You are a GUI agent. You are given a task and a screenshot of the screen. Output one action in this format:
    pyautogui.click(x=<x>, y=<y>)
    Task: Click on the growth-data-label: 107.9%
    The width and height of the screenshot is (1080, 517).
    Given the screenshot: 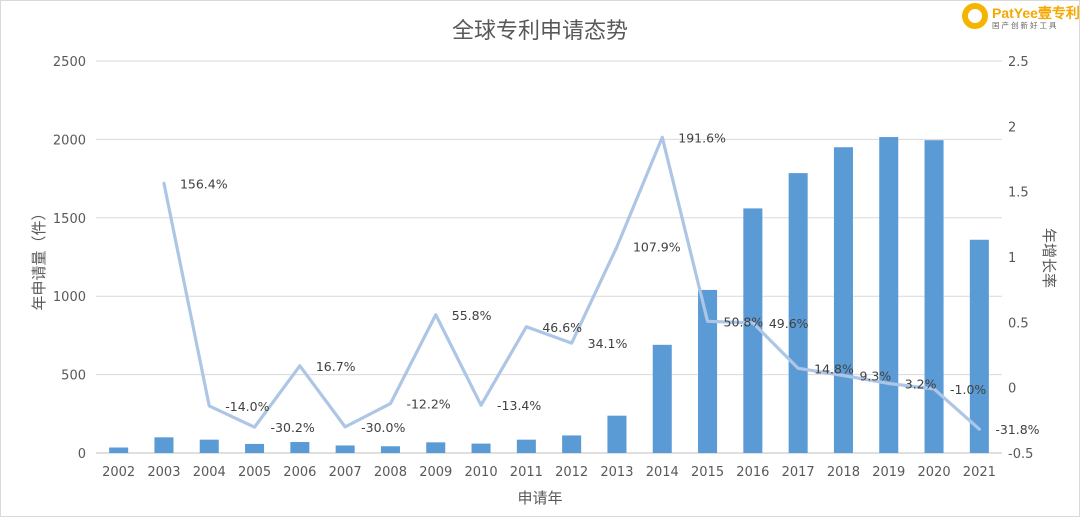 What is the action you would take?
    pyautogui.click(x=657, y=247)
    